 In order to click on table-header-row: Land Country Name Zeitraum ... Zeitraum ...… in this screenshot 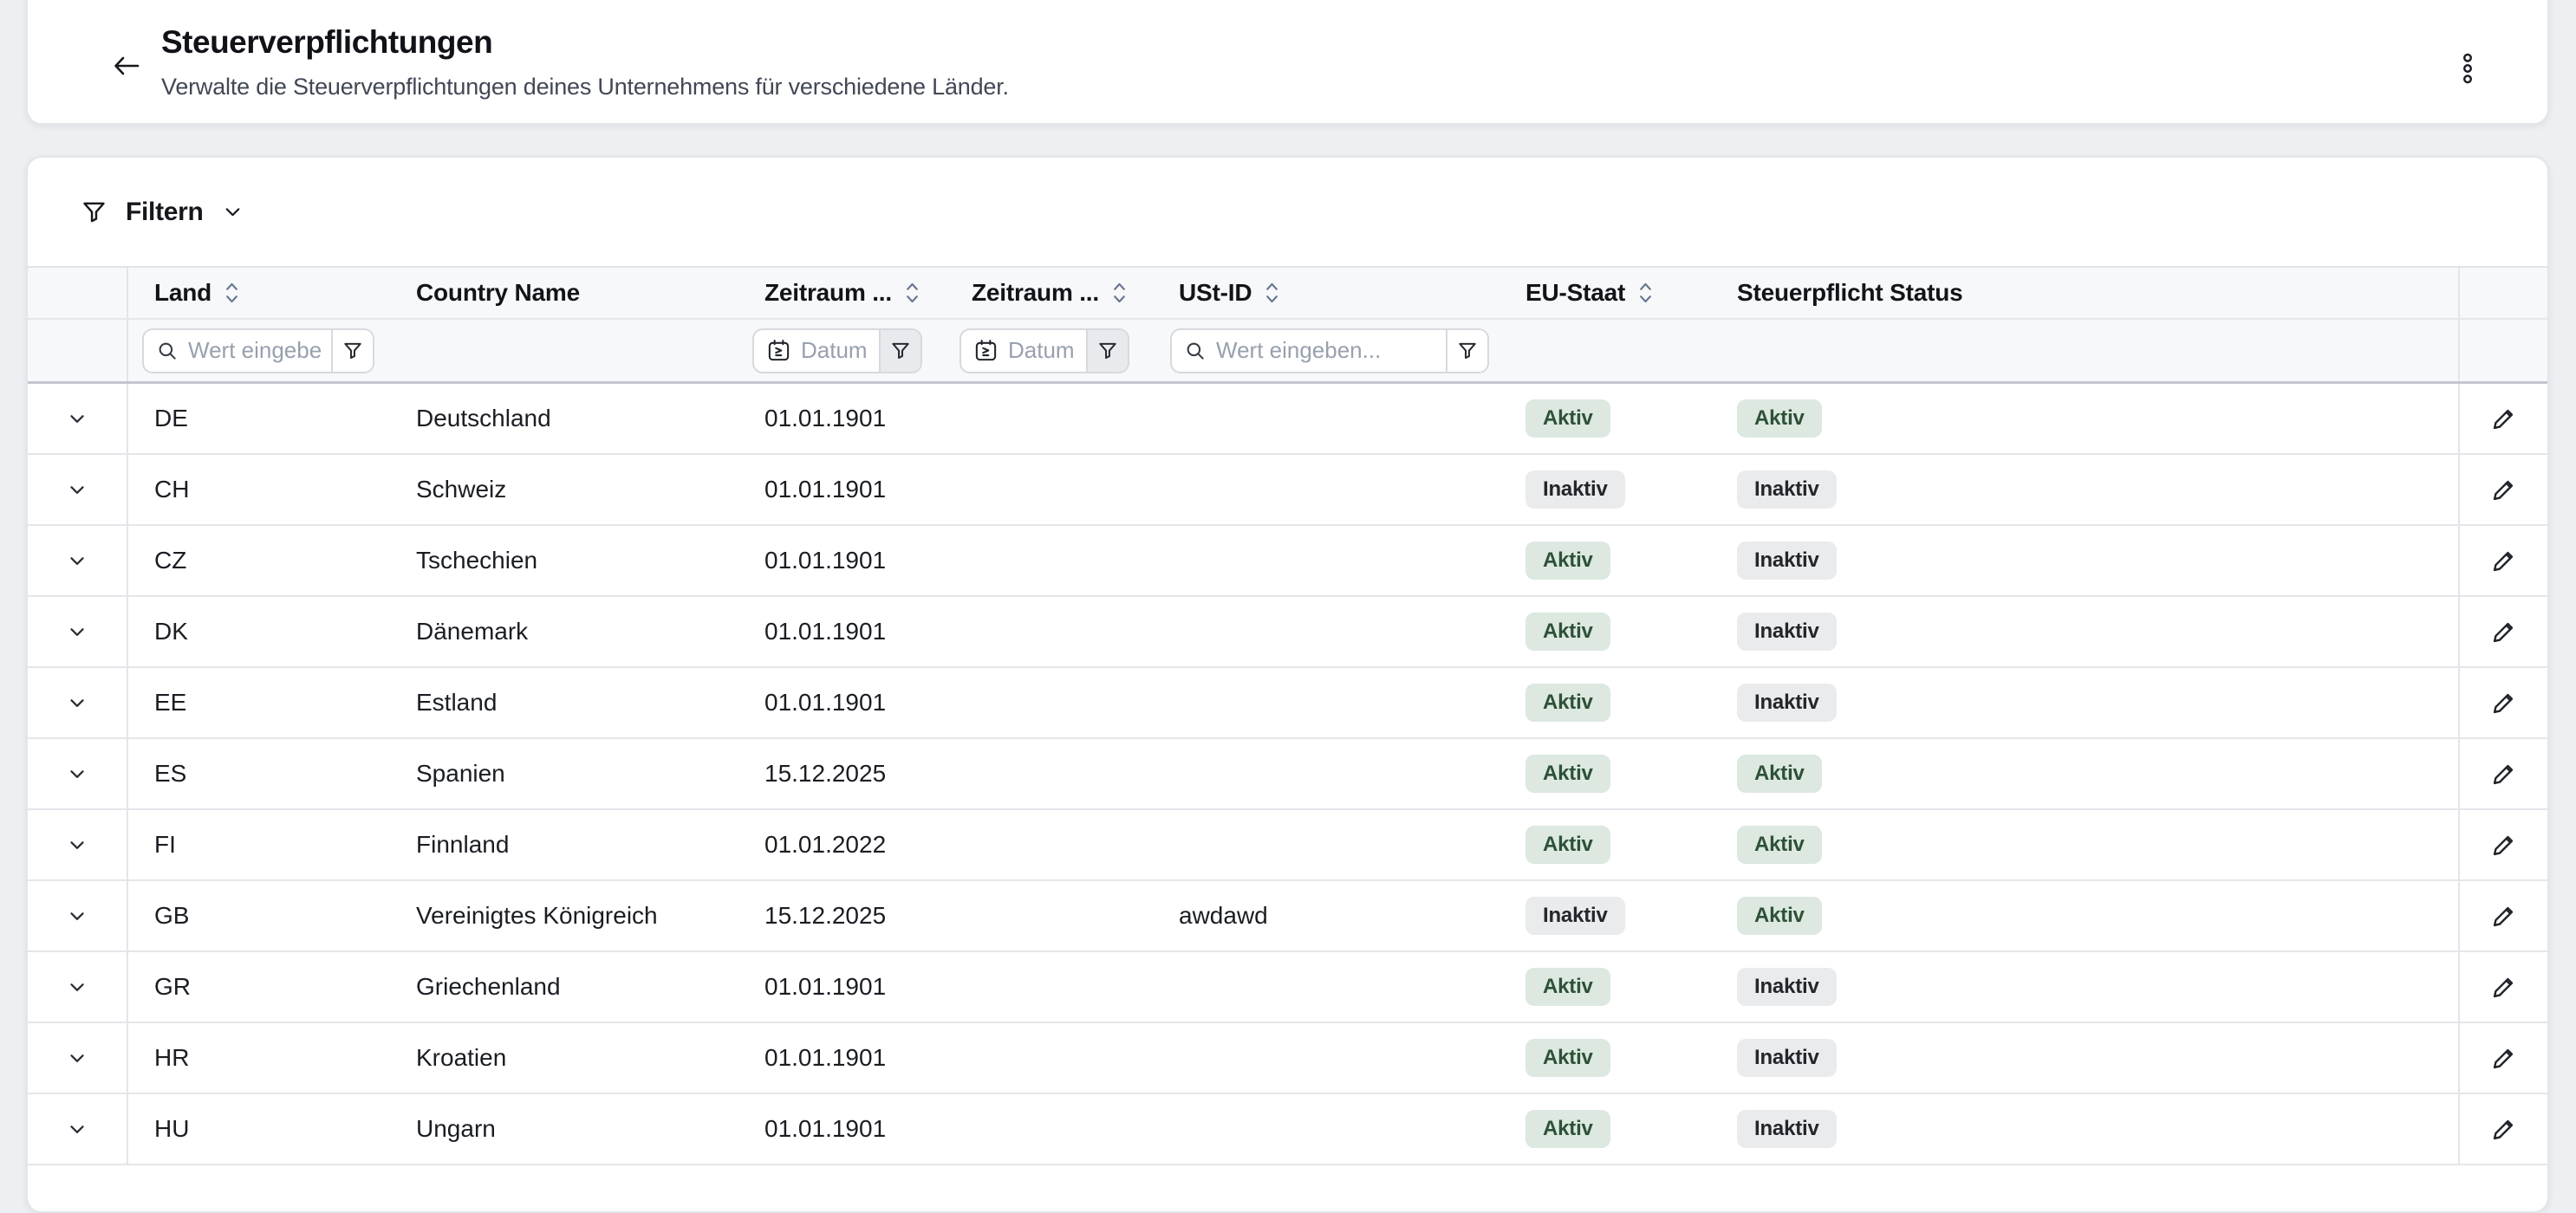, I will do `click(1287, 293)`.